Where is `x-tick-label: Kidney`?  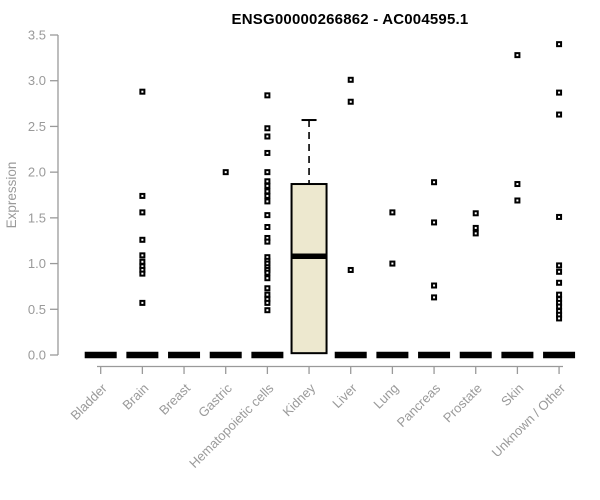
x-tick-label: Kidney is located at coordinates (298, 399).